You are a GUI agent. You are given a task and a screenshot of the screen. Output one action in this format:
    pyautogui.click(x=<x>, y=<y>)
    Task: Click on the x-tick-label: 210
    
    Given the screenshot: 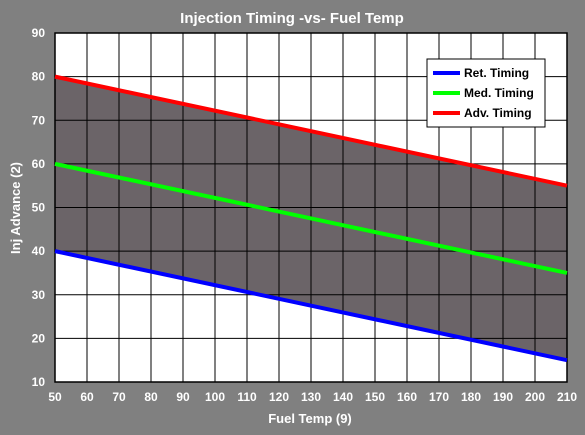 What is the action you would take?
    pyautogui.click(x=567, y=397)
    